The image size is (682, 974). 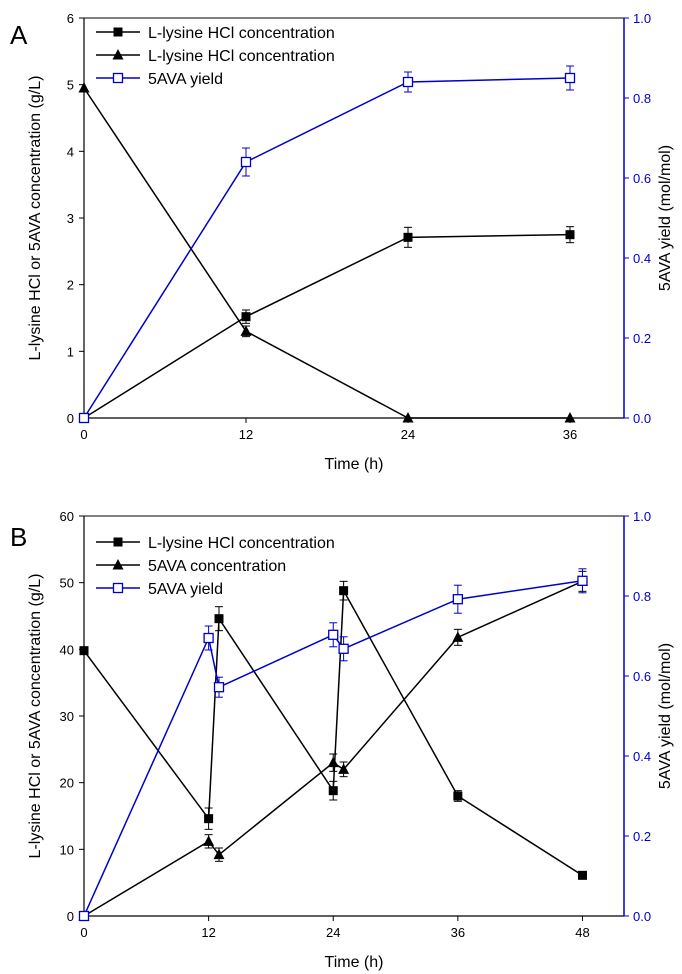 I want to click on y-tick-label-left: 2, so click(x=70, y=285).